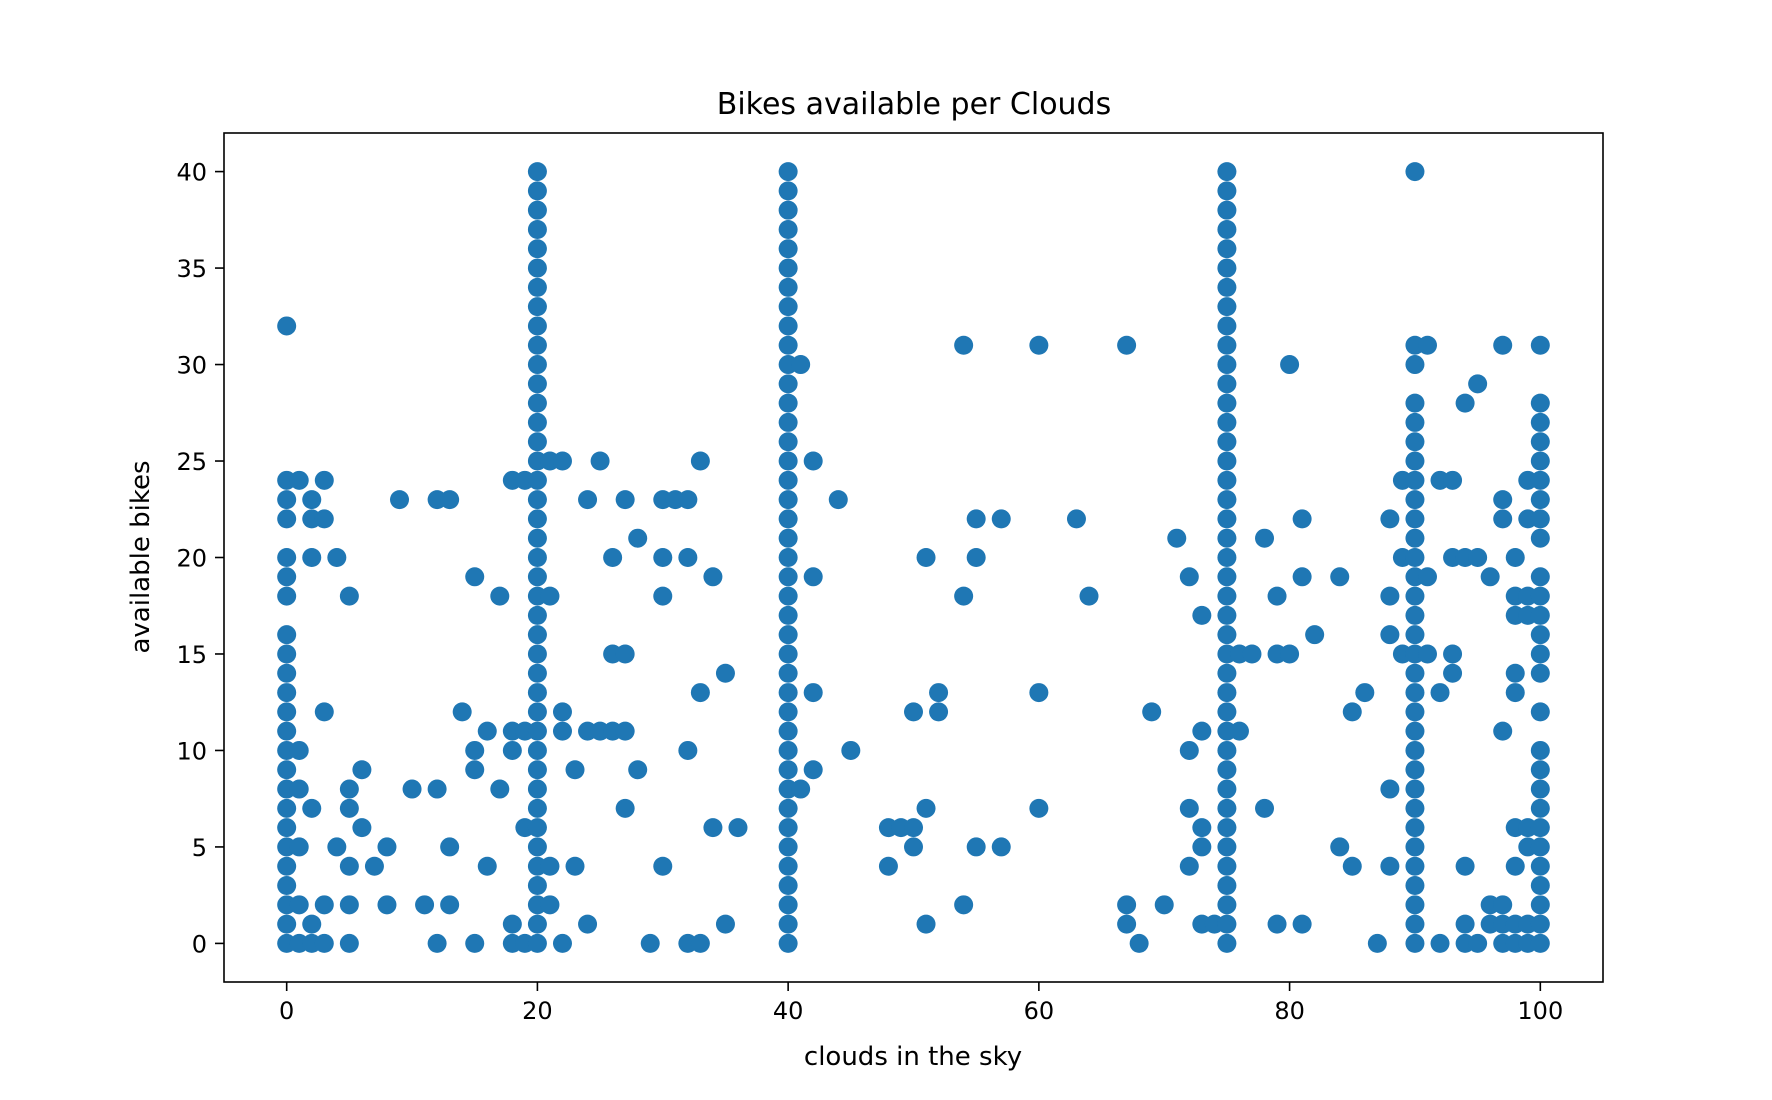 The image size is (1772, 1100). I want to click on x-tick-label: 80, so click(1289, 1011).